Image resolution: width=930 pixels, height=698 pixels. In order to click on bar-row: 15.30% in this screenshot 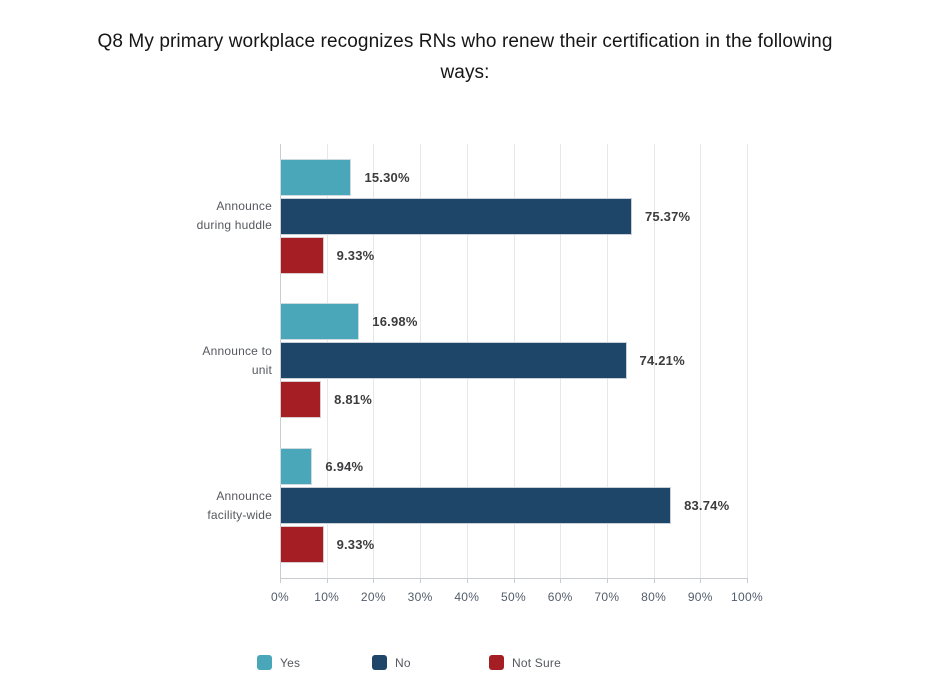, I will do `click(513, 177)`.